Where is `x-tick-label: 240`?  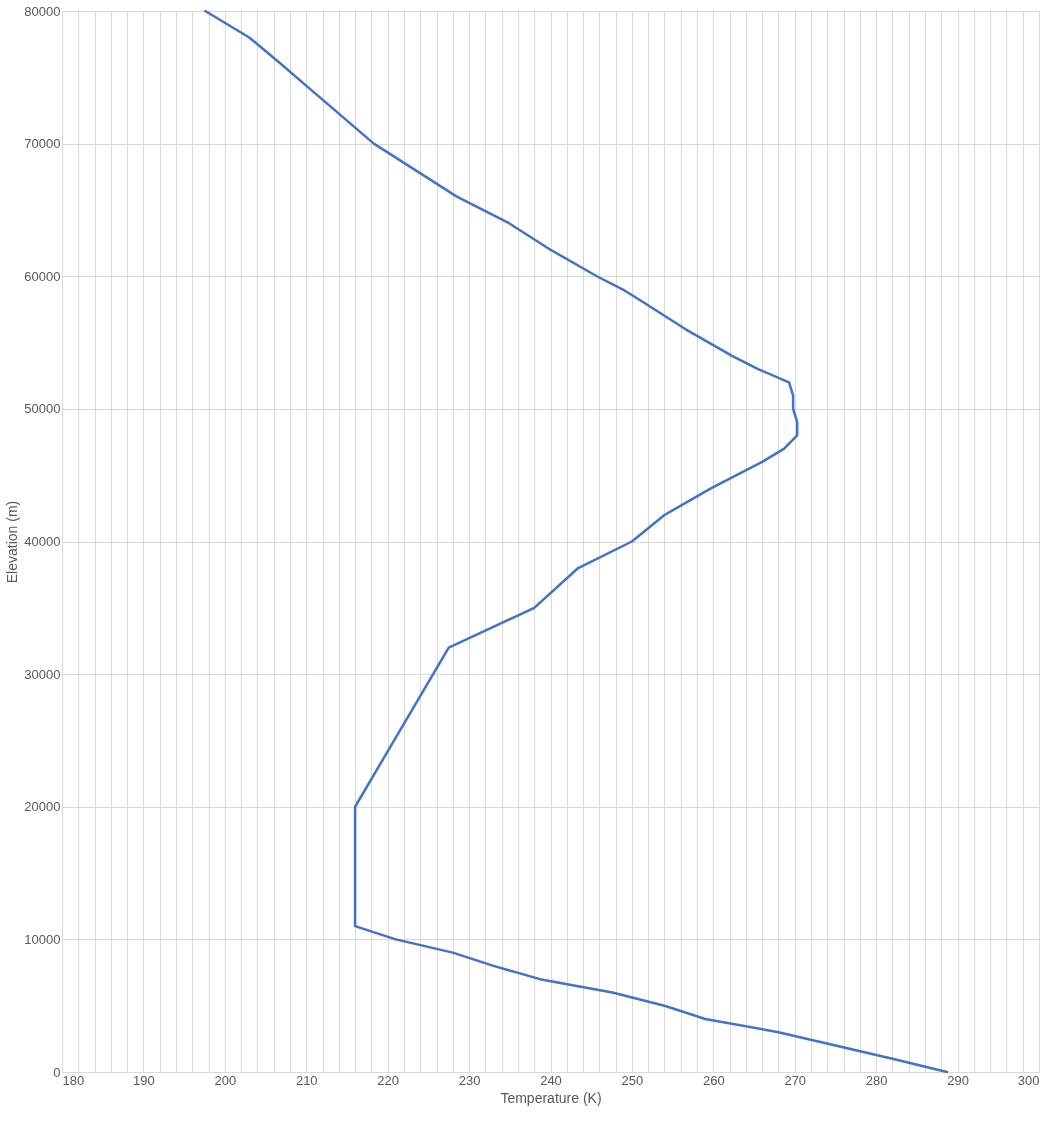 x-tick-label: 240 is located at coordinates (551, 1080).